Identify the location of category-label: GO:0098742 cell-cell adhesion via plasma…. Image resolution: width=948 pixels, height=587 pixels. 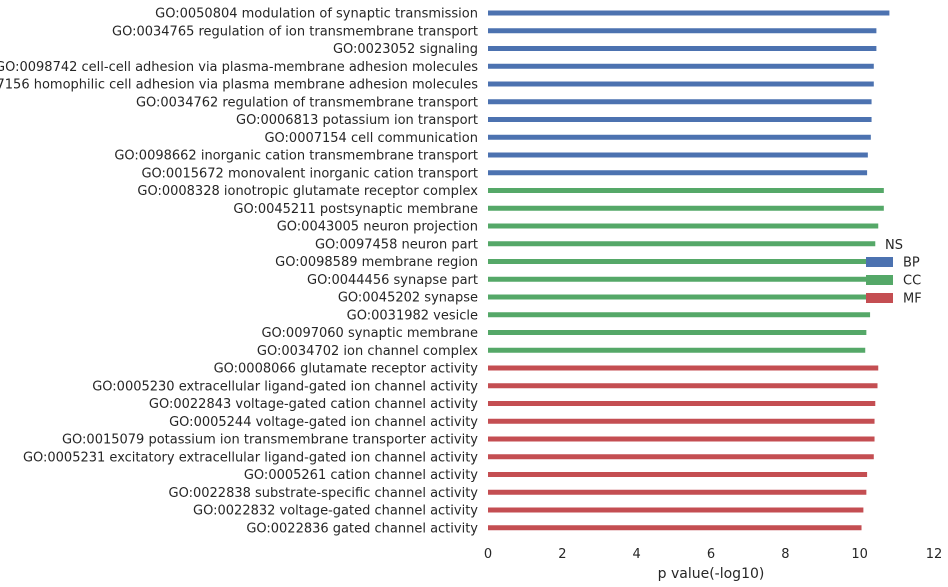
(239, 67).